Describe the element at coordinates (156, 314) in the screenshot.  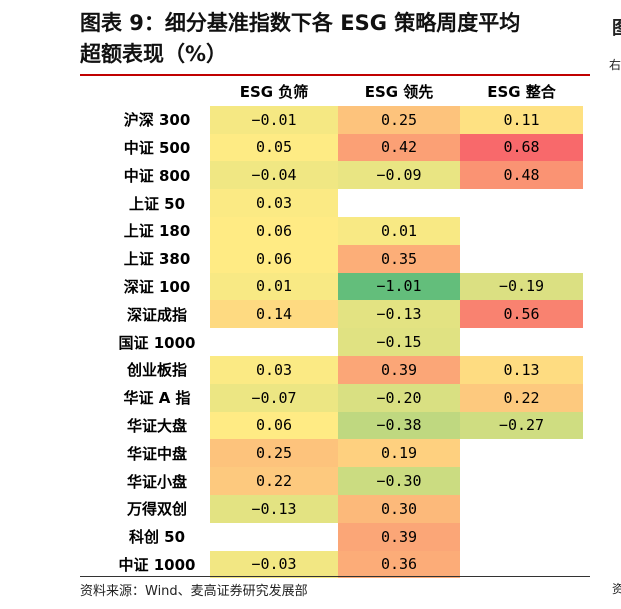
I see `row-label: 深证成指` at that location.